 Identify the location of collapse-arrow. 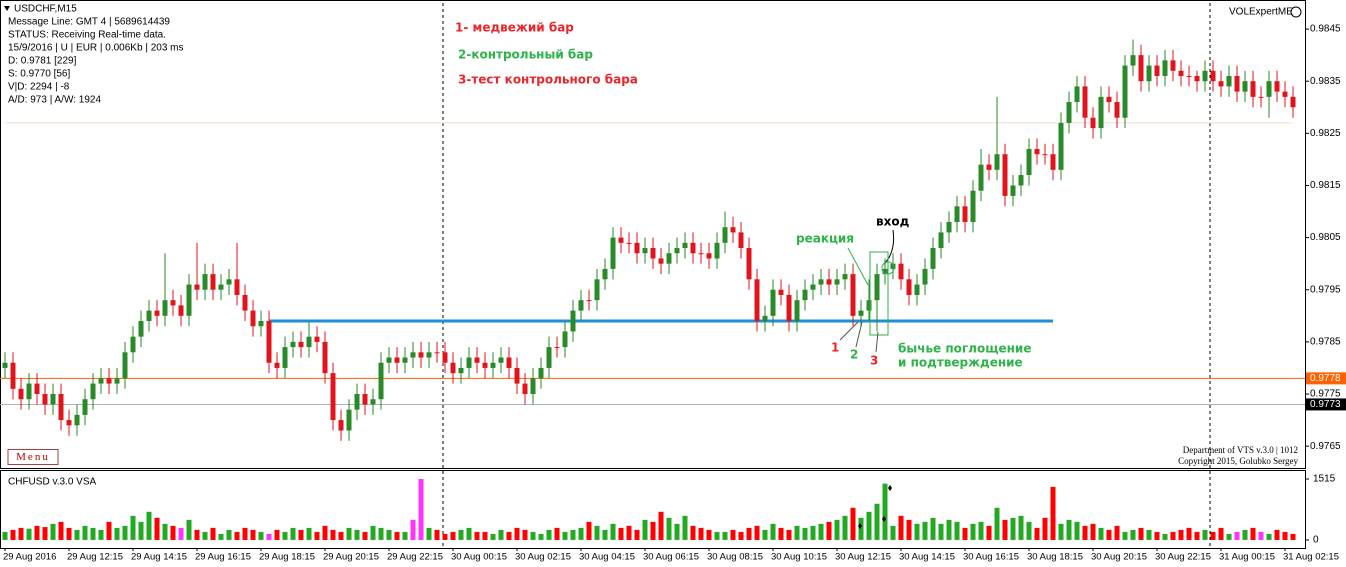
(7, 8).